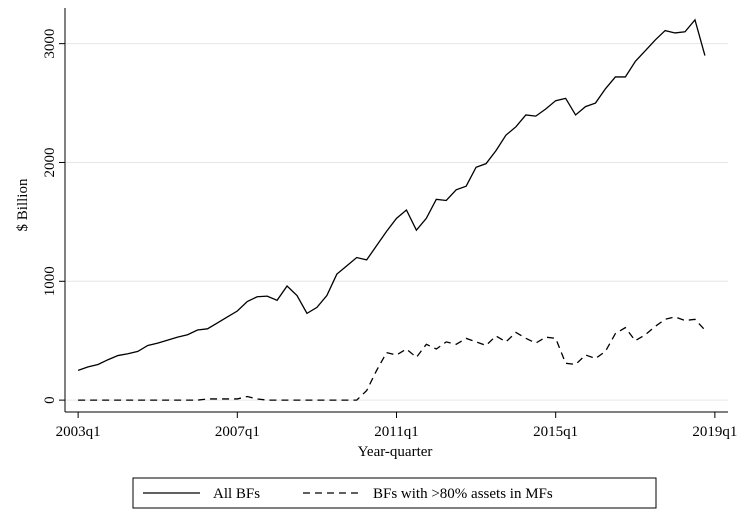 Image resolution: width=741 pixels, height=515 pixels. I want to click on data-line, so click(392, 358).